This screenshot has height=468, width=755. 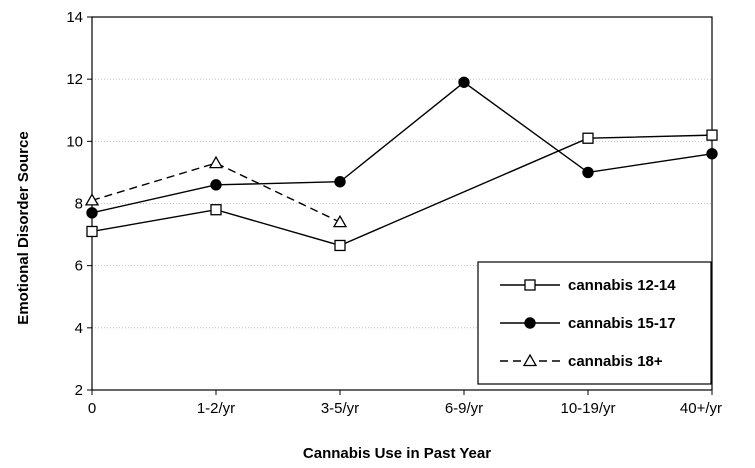 I want to click on legend-item: cannabis 18+, so click(x=581, y=361).